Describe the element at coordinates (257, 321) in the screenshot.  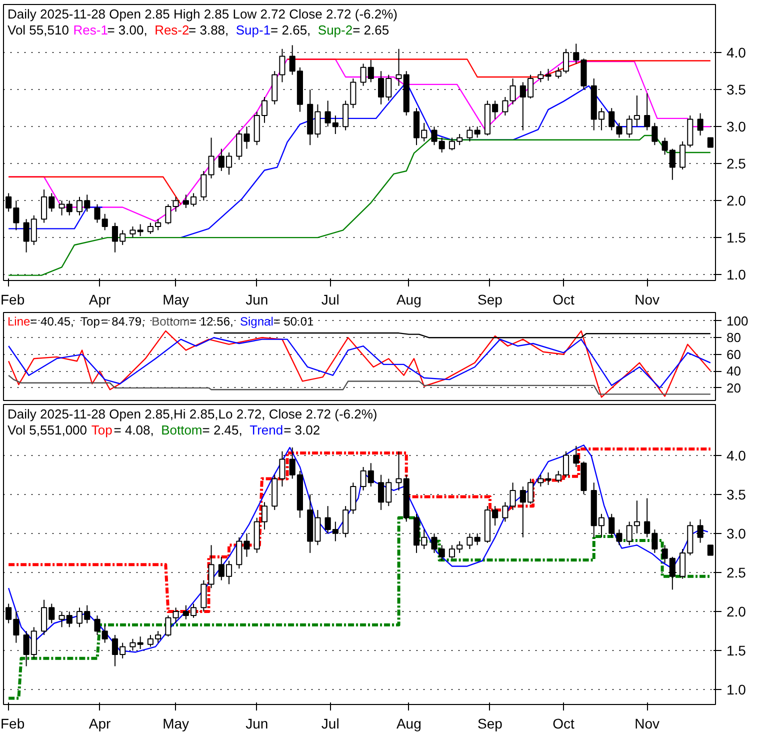
I see `series-label: Signal` at that location.